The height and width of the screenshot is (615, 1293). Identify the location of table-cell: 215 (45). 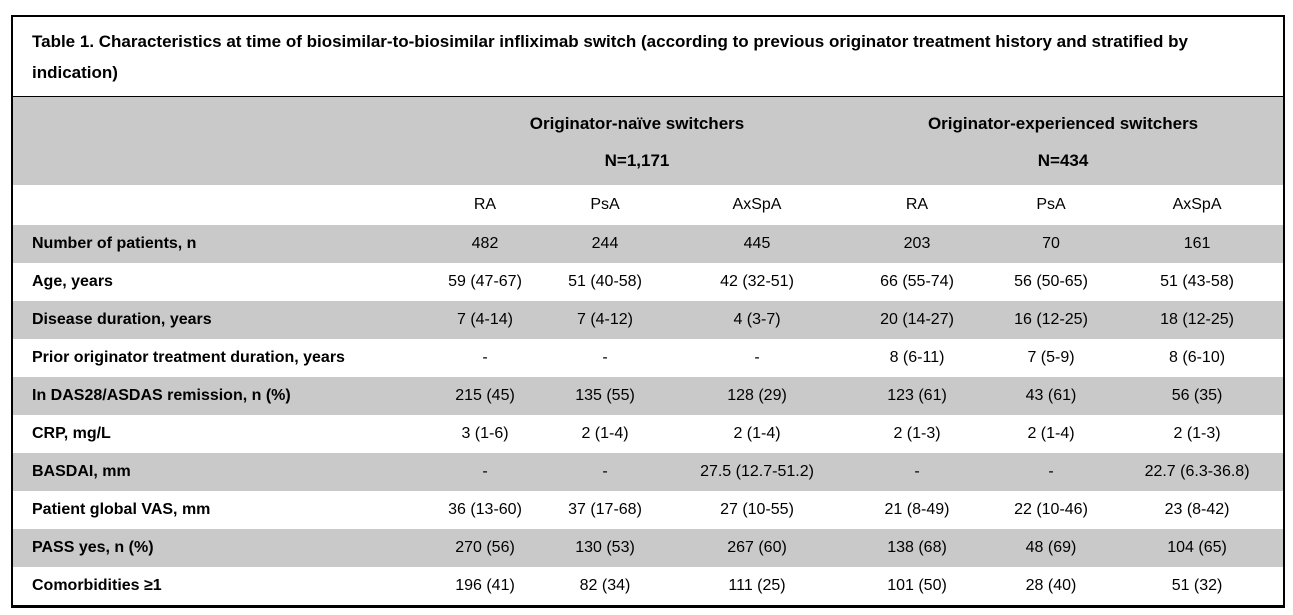
(485, 396).